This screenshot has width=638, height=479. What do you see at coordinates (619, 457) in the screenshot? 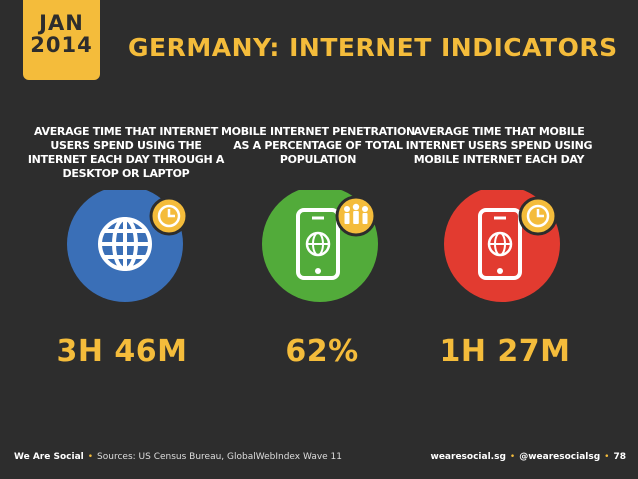
I see `page-number: 78` at bounding box center [619, 457].